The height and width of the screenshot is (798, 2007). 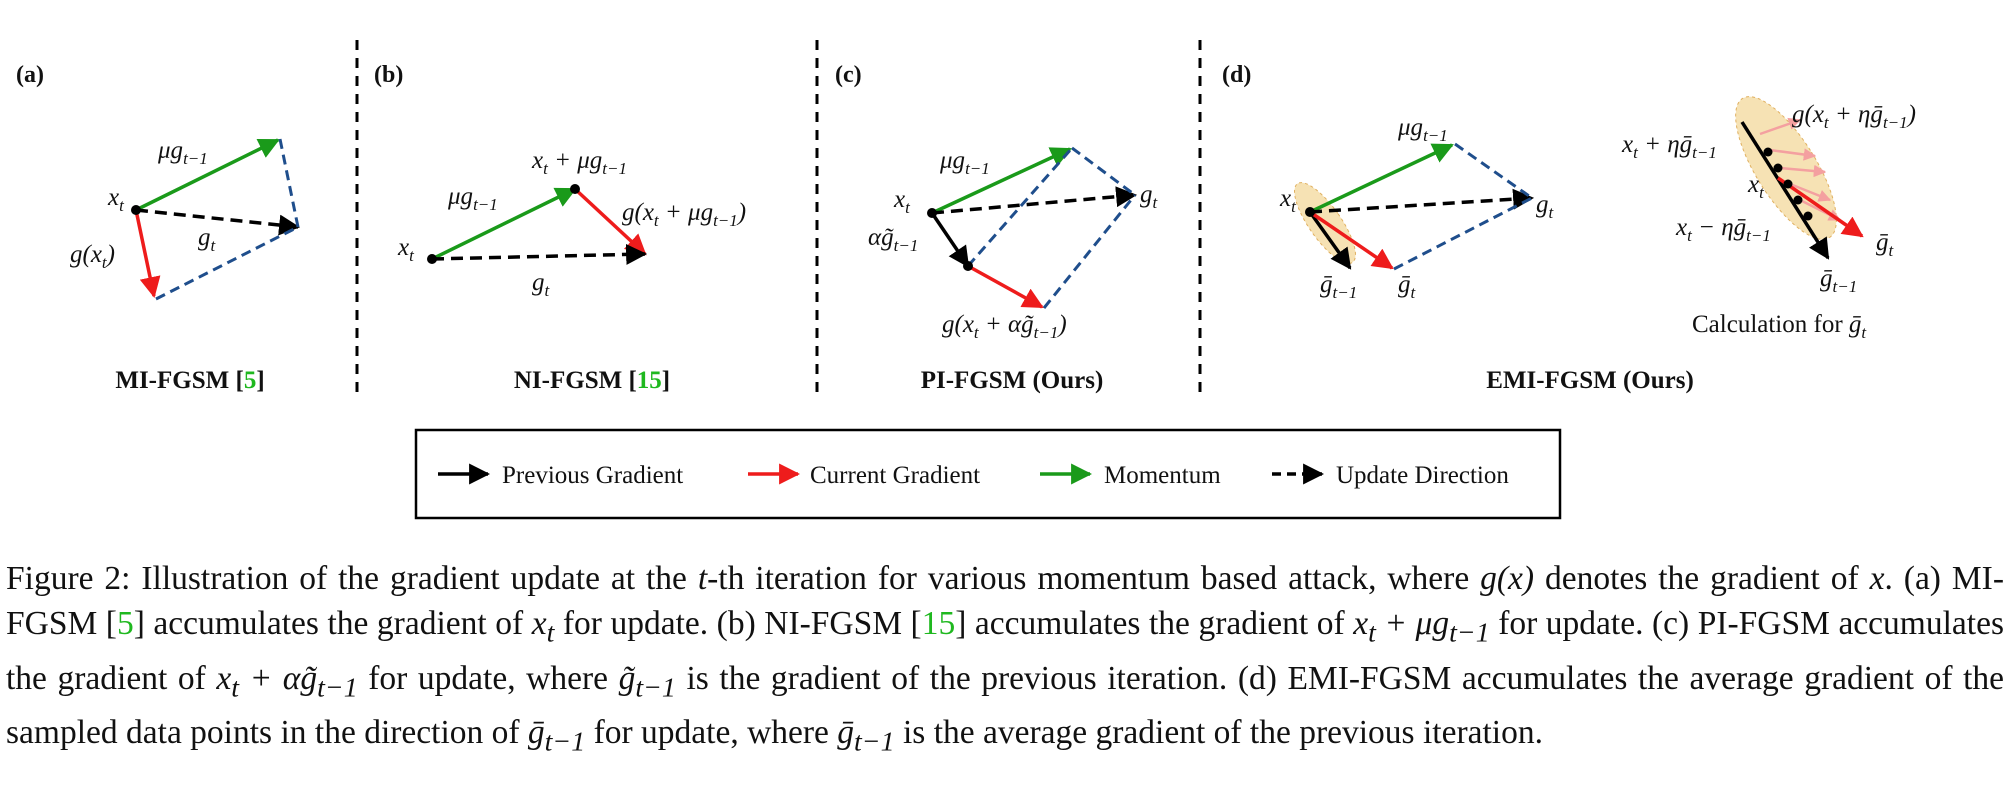 I want to click on panel-a-diagram: xt μgt−1 g(xt) gt, so click(x=185, y=219).